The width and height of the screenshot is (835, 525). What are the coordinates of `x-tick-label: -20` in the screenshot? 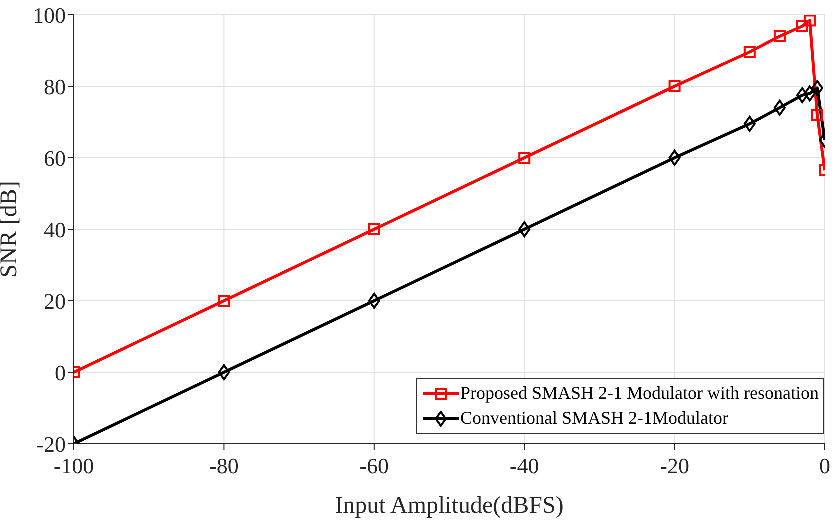 It's located at (675, 466).